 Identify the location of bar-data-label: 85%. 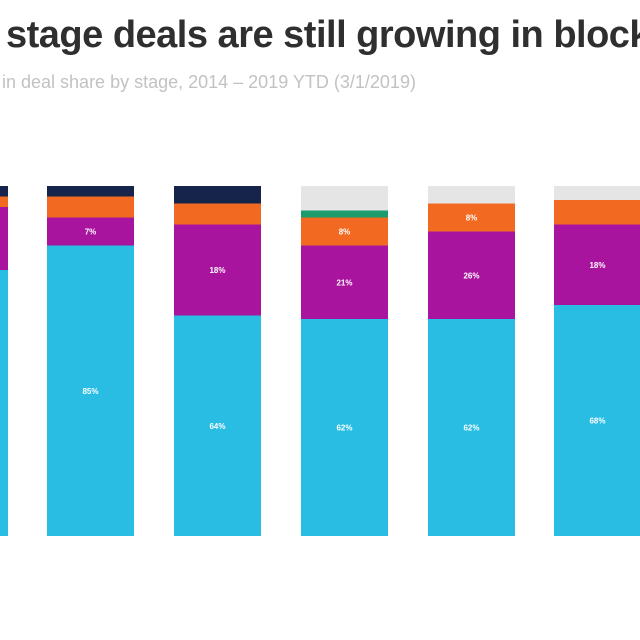
(90, 391).